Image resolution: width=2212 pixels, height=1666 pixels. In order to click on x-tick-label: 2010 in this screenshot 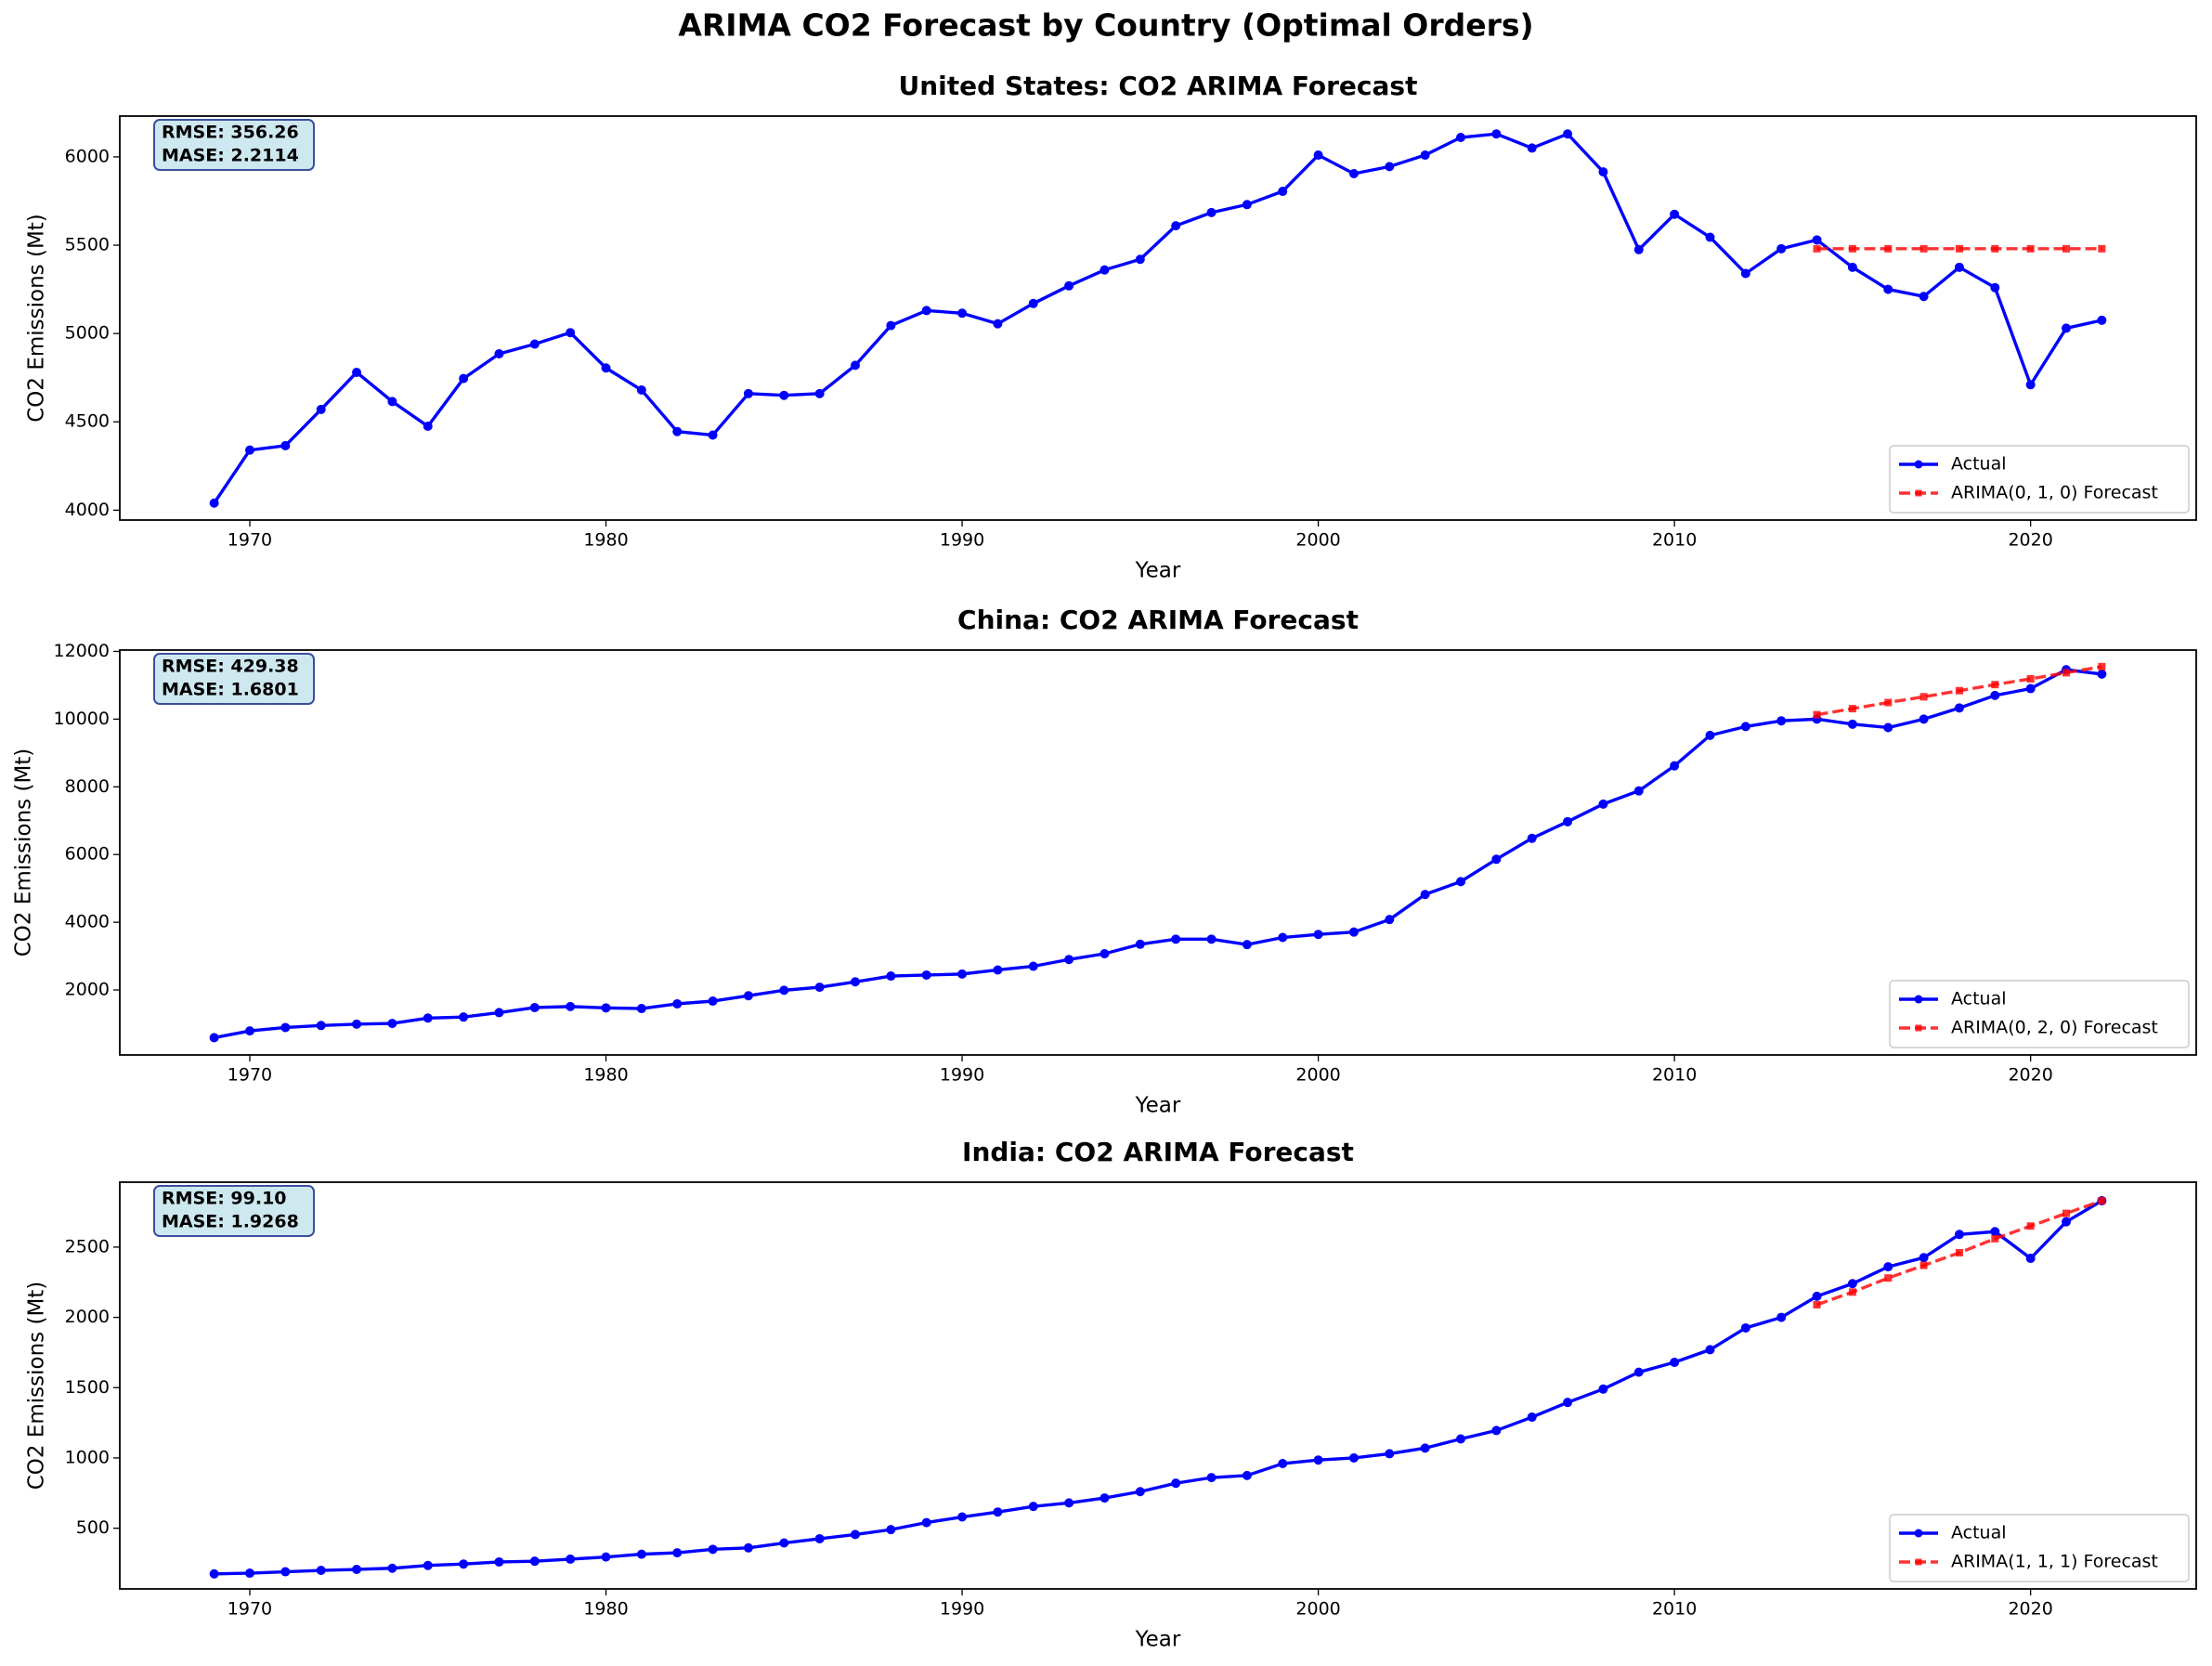, I will do `click(1674, 1609)`.